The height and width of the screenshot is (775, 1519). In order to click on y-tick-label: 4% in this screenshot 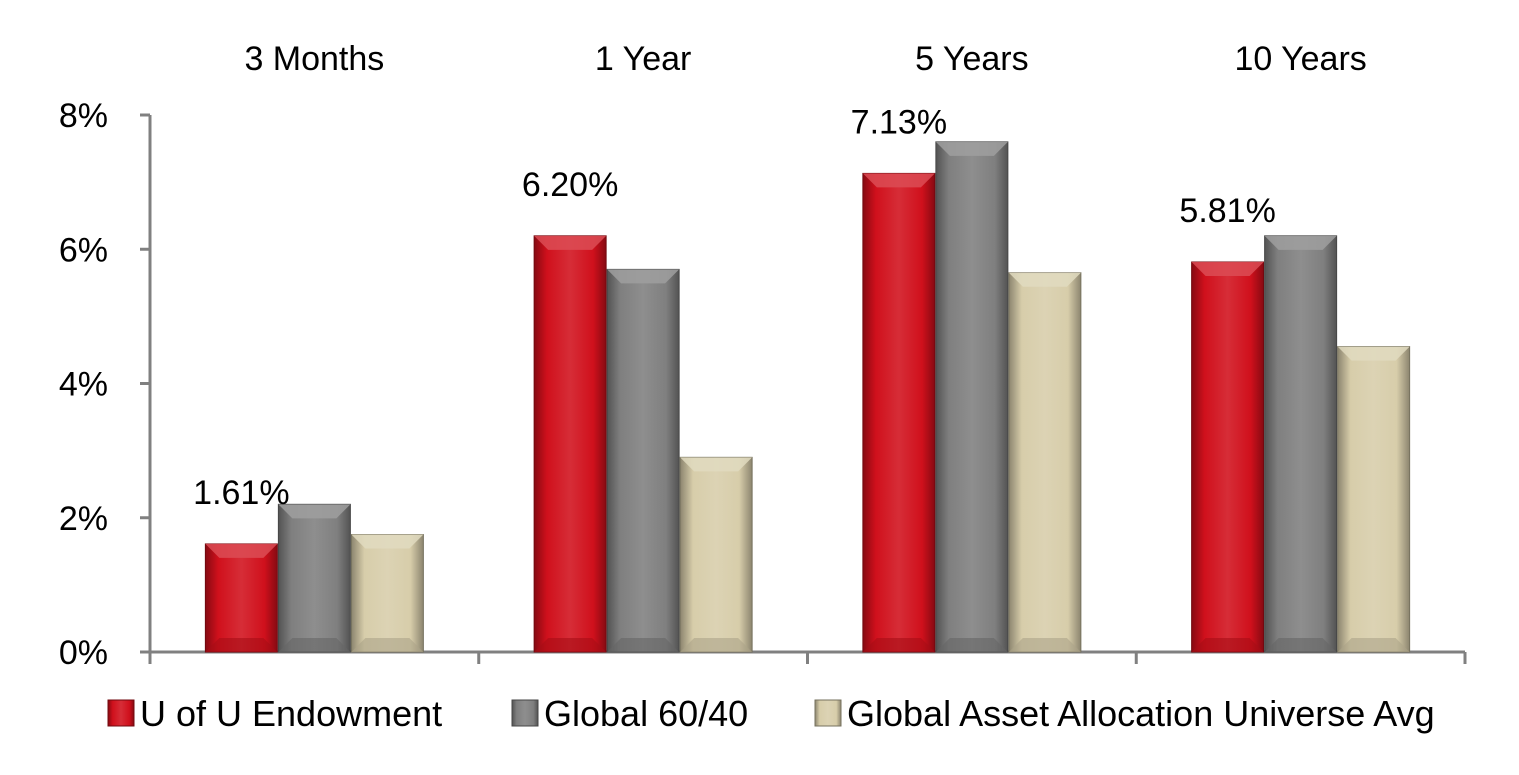, I will do `click(83, 385)`.